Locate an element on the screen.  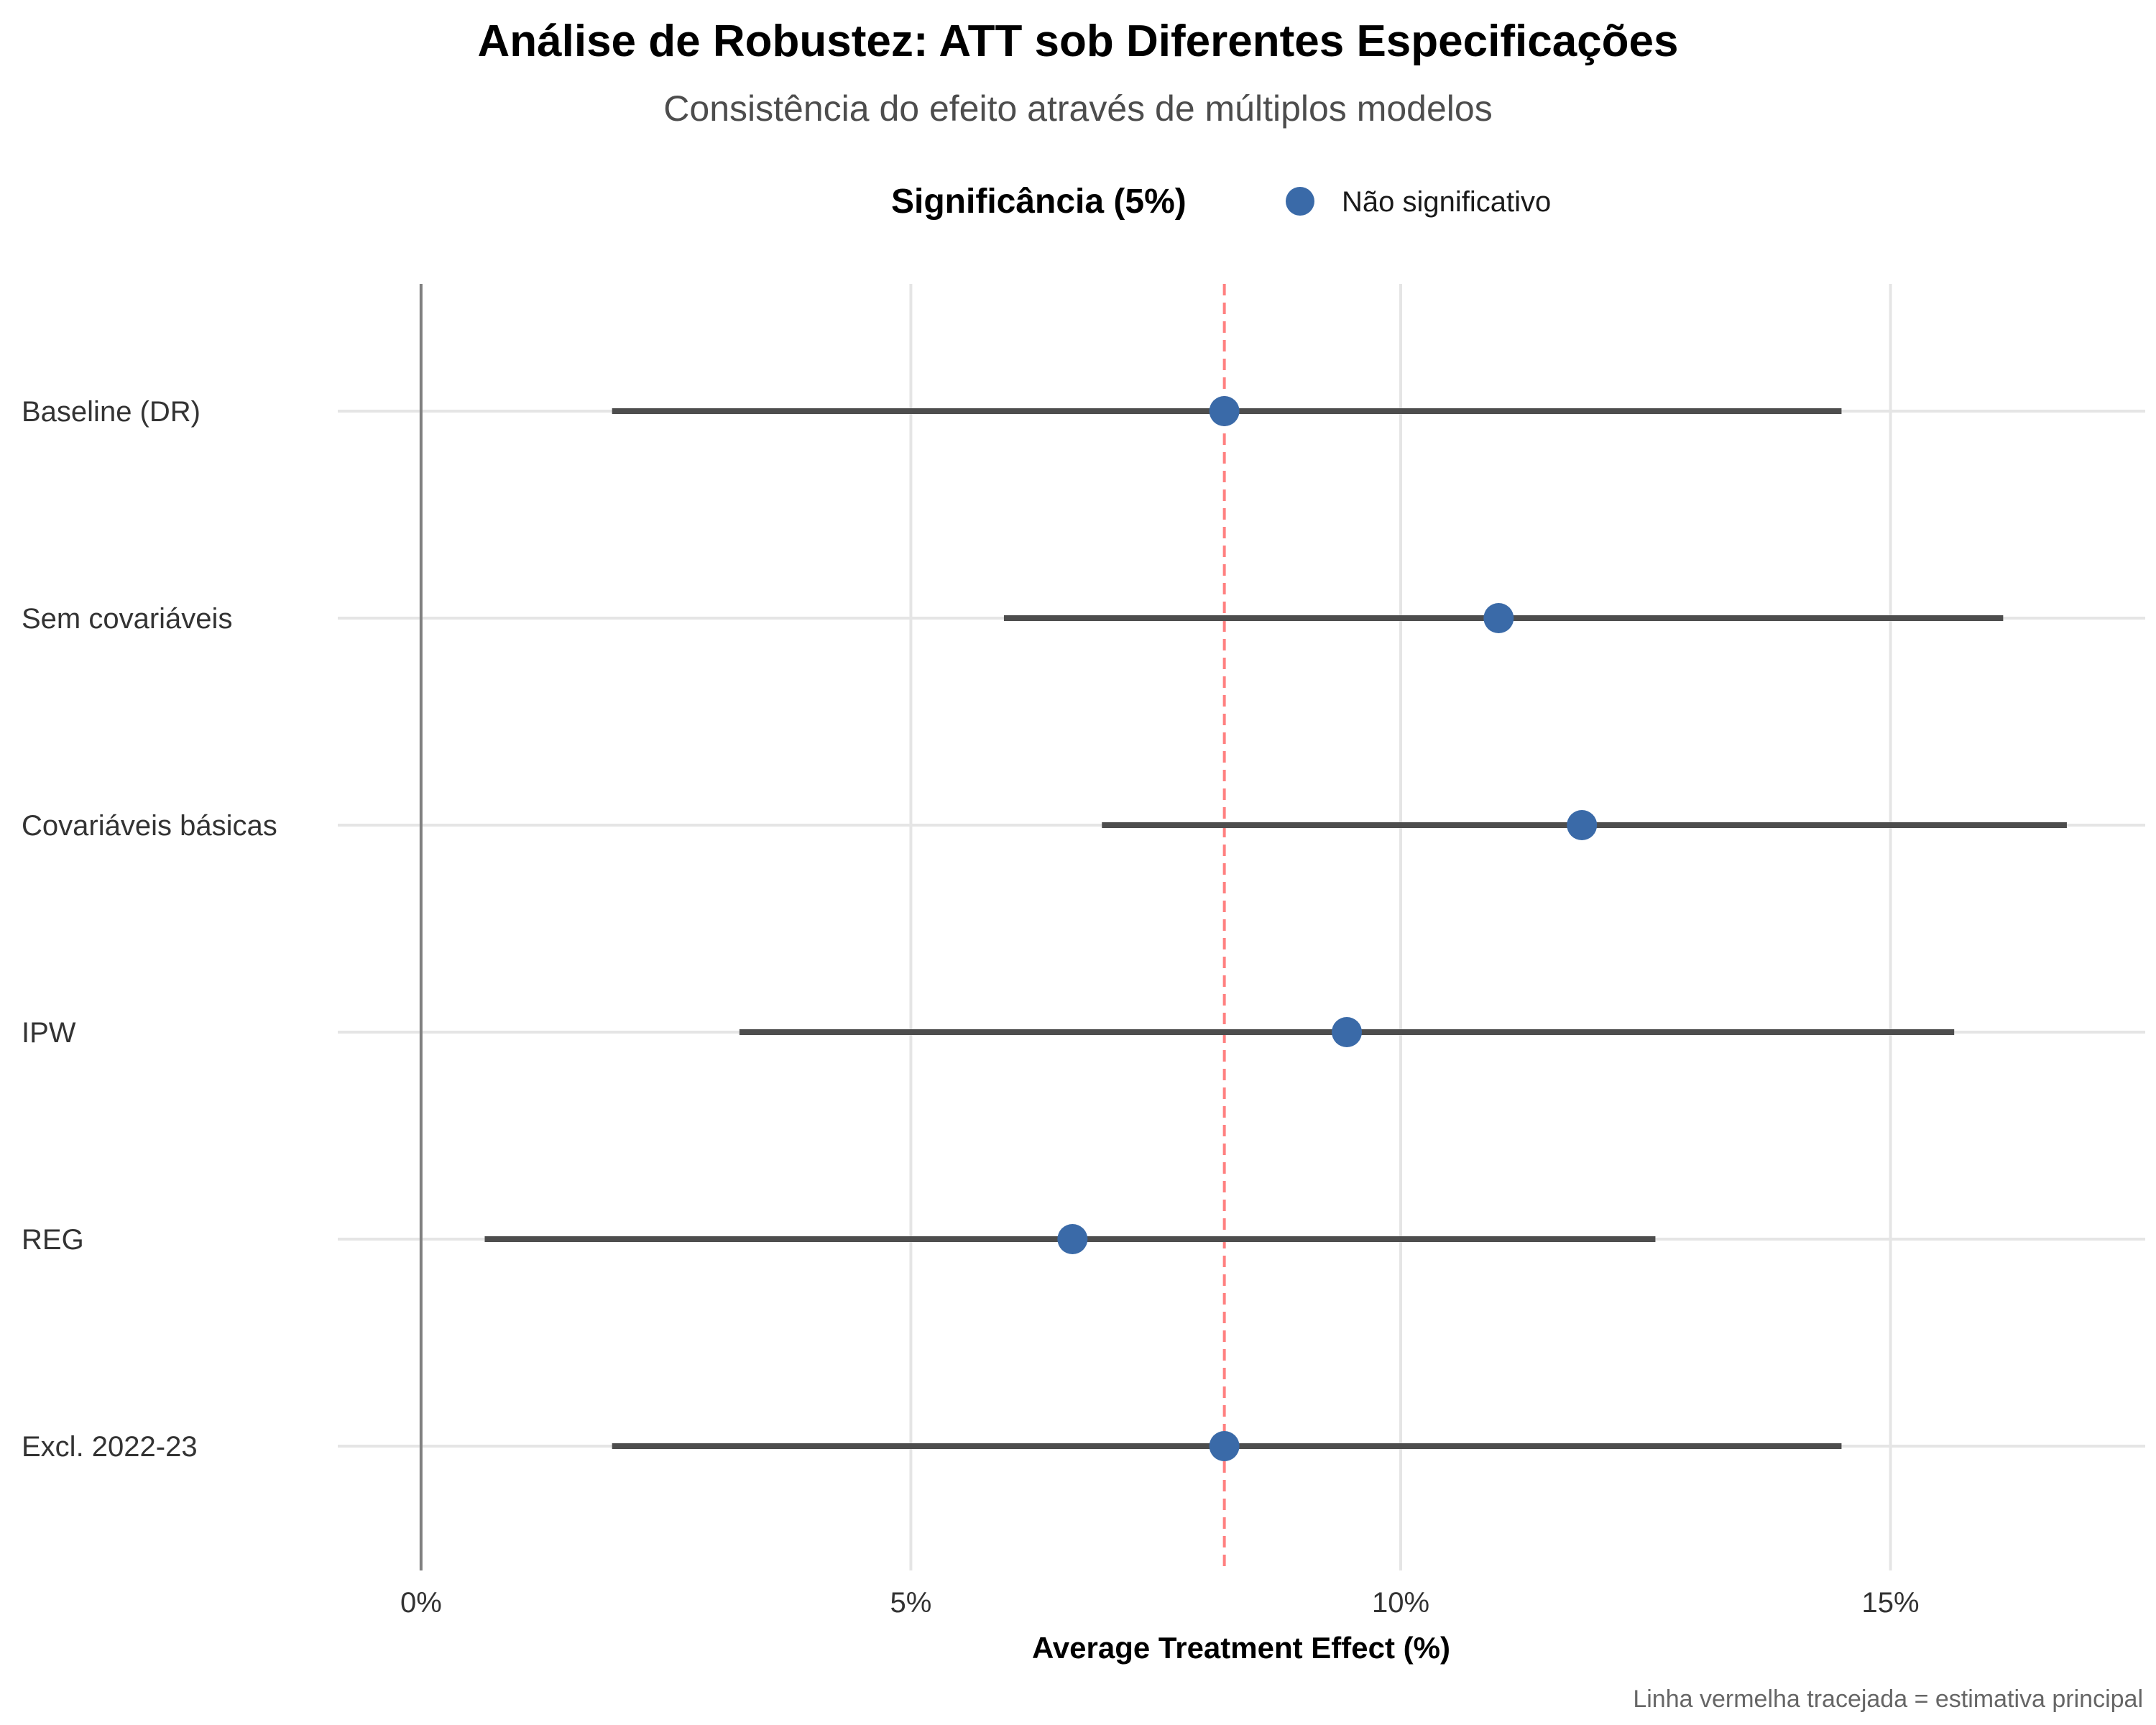
y-tick-label-ipw: IPW is located at coordinates (49, 1033).